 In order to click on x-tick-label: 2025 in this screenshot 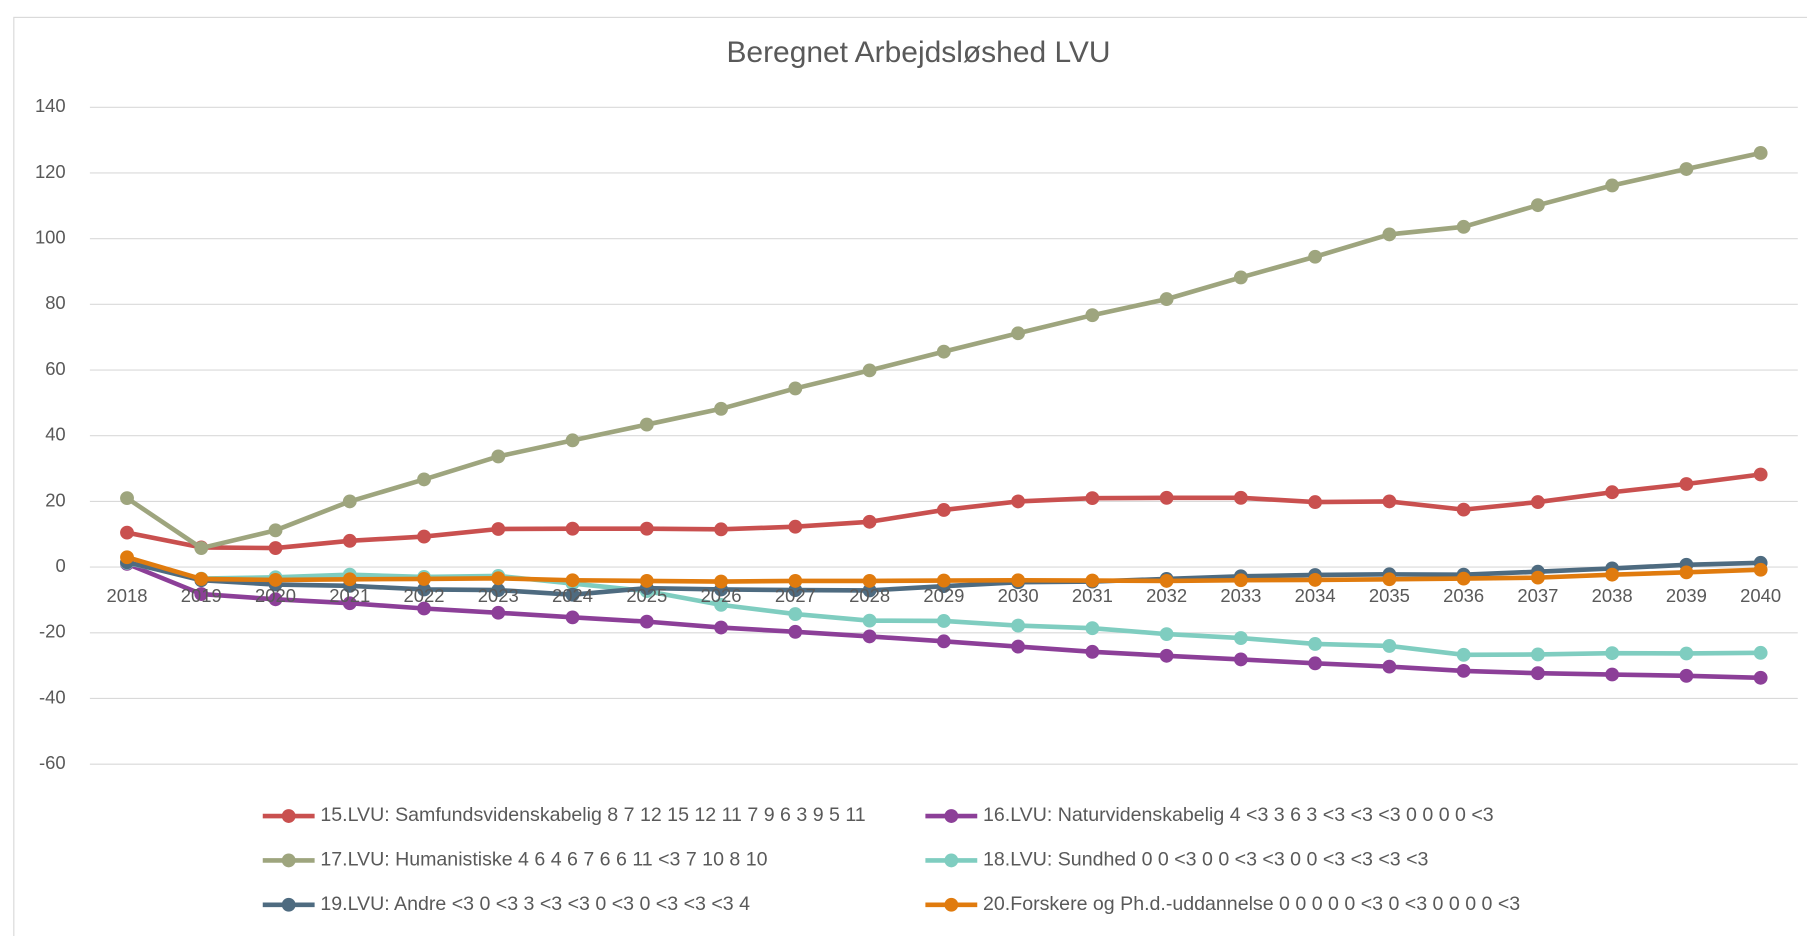, I will do `click(646, 595)`.